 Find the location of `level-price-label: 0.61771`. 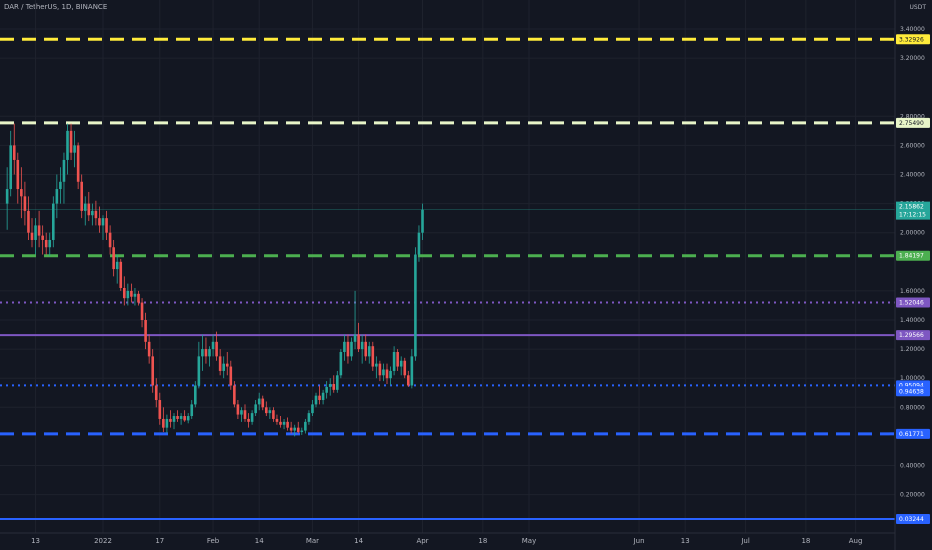

level-price-label: 0.61771 is located at coordinates (911, 434).